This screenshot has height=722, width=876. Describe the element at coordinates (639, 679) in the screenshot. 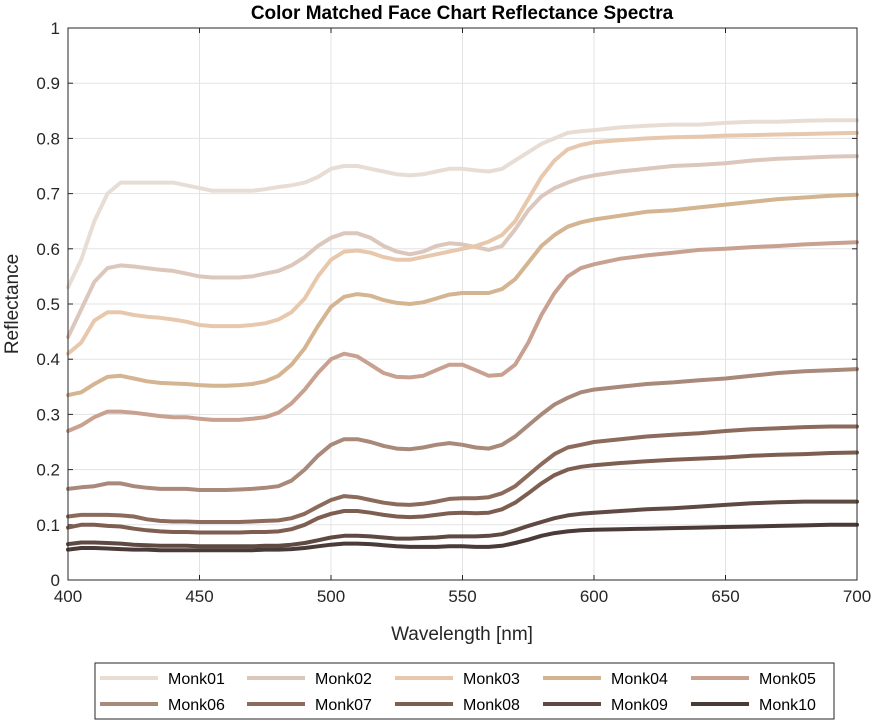

I see `legend-label-monk04: Monk04` at that location.